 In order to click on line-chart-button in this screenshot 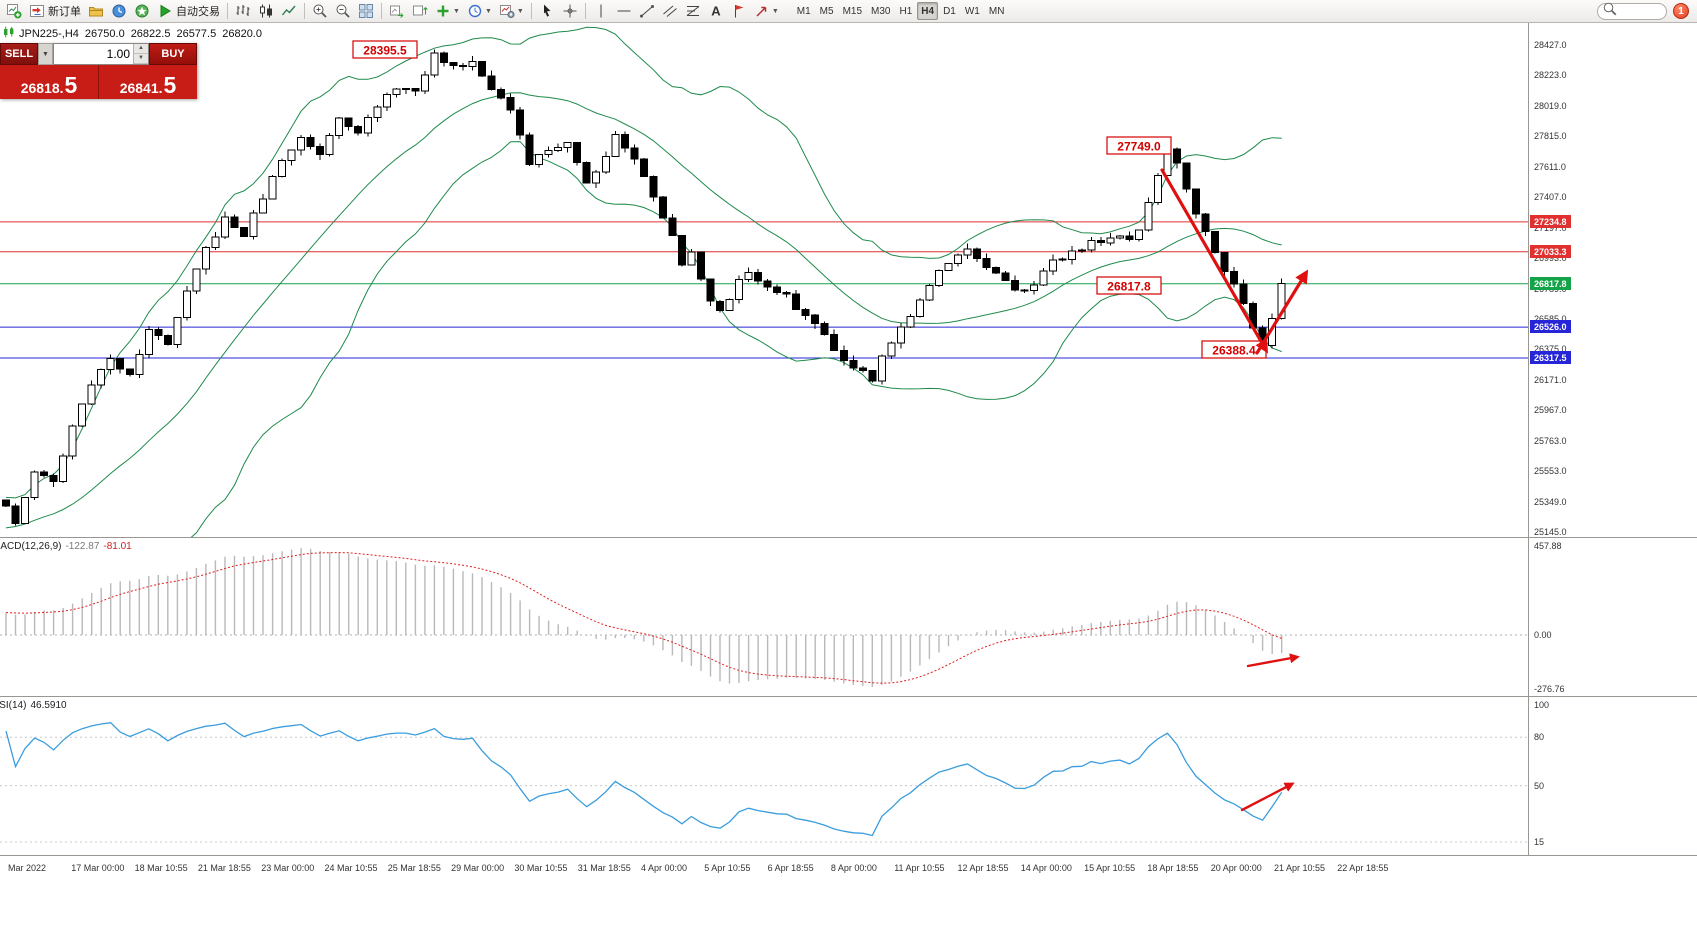, I will do `click(289, 11)`.